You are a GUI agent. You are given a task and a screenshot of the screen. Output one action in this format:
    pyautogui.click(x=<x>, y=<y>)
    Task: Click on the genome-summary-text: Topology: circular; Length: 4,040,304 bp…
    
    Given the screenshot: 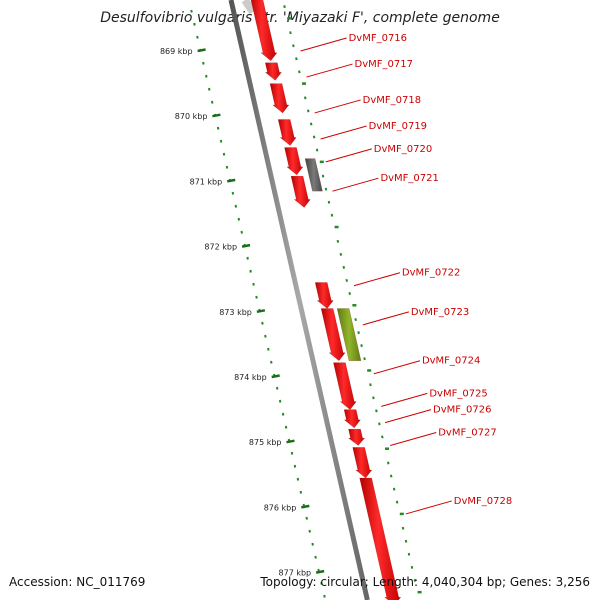 What is the action you would take?
    pyautogui.click(x=424, y=582)
    